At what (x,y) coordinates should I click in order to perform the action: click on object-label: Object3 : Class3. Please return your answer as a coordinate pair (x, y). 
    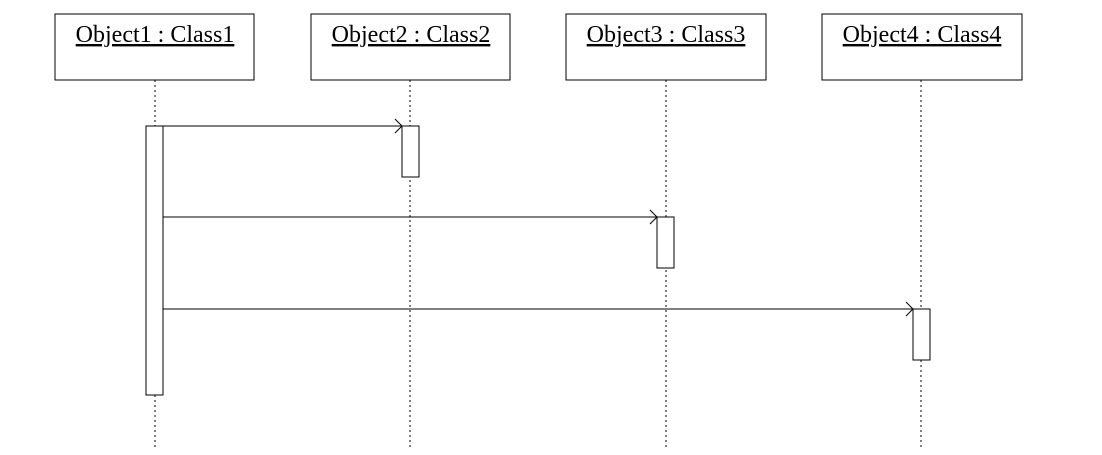
    Looking at the image, I should click on (666, 35).